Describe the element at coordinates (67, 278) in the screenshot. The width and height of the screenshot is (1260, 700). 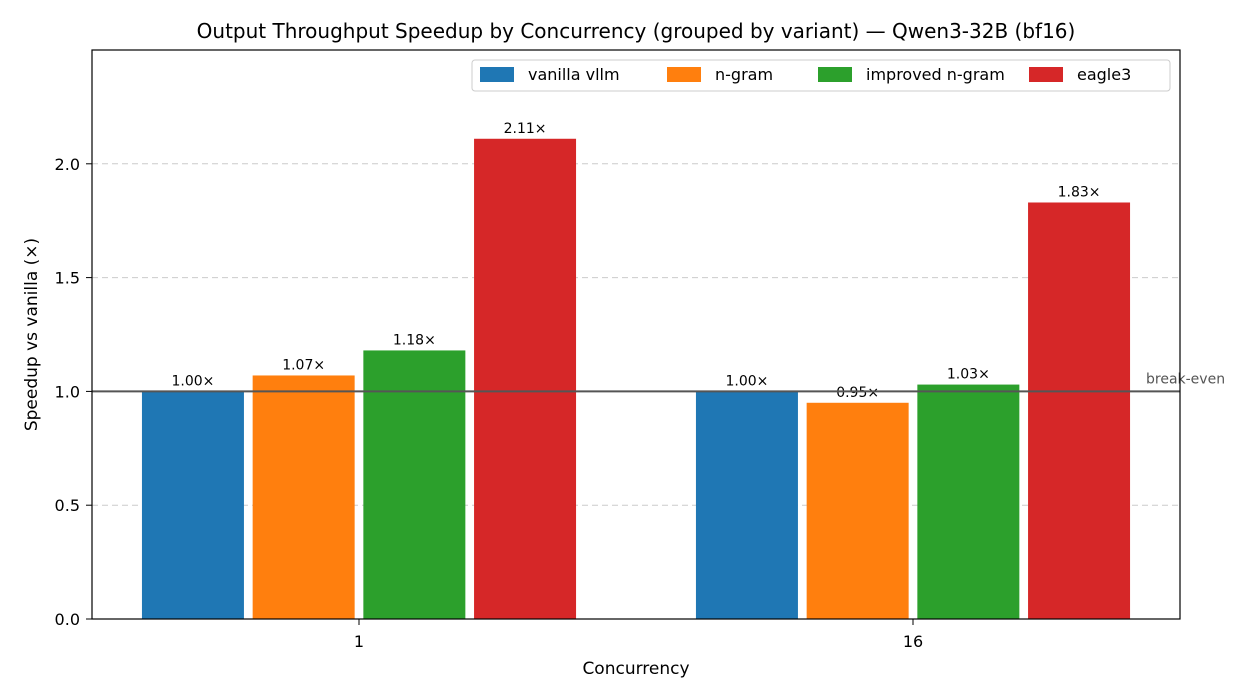
I see `y-tick-label: 1.5` at that location.